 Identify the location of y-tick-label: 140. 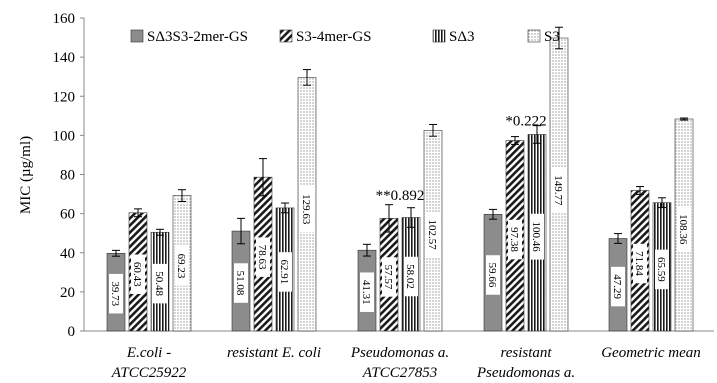
(64, 58).